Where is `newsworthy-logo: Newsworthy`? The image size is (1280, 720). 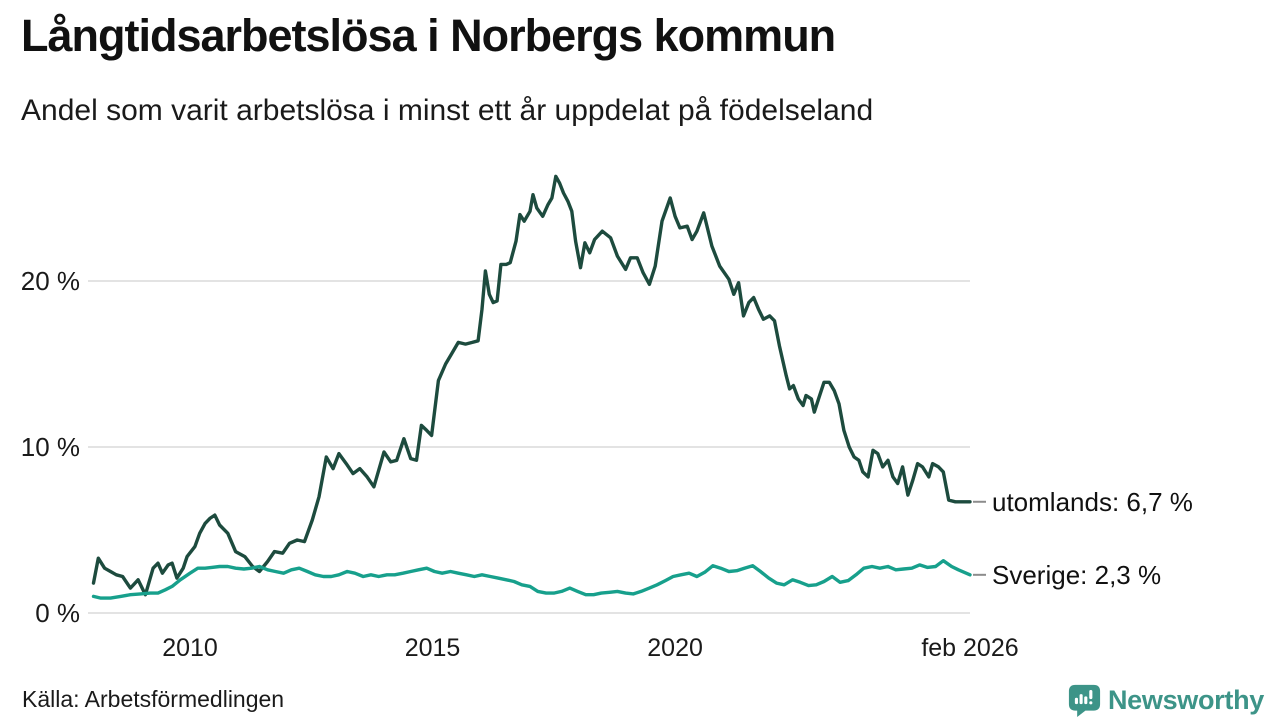
newsworthy-logo: Newsworthy is located at coordinates (1166, 700).